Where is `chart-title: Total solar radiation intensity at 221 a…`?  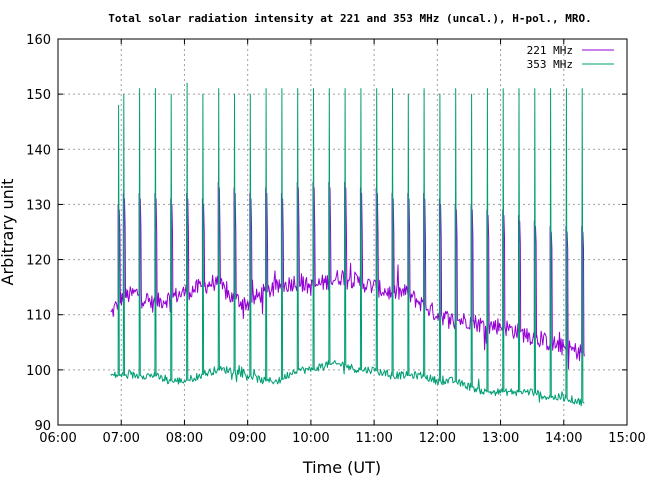 chart-title: Total solar radiation intensity at 221 a… is located at coordinates (349, 18).